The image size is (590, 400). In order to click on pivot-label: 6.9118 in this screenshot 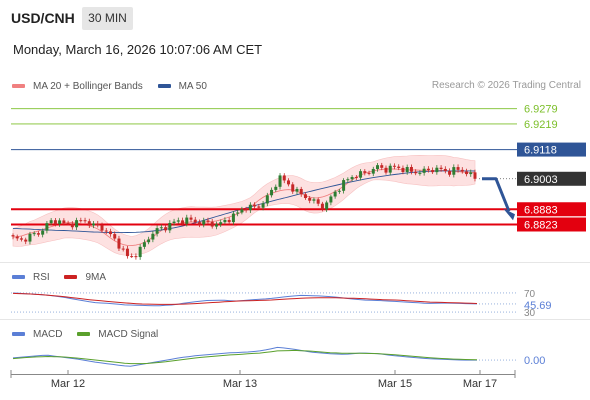, I will do `click(540, 151)`.